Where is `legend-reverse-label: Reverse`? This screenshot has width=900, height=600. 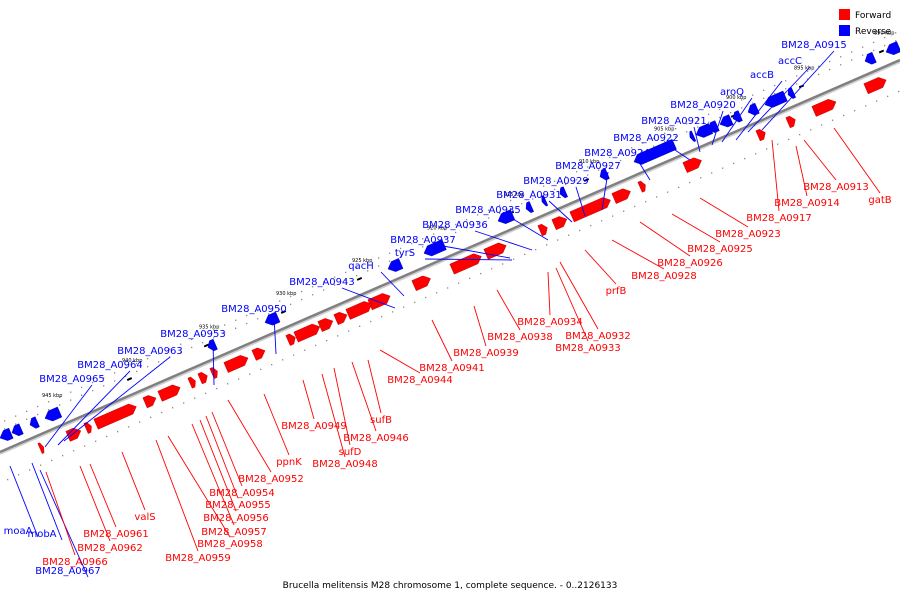
legend-reverse-label: Reverse is located at coordinates (873, 32).